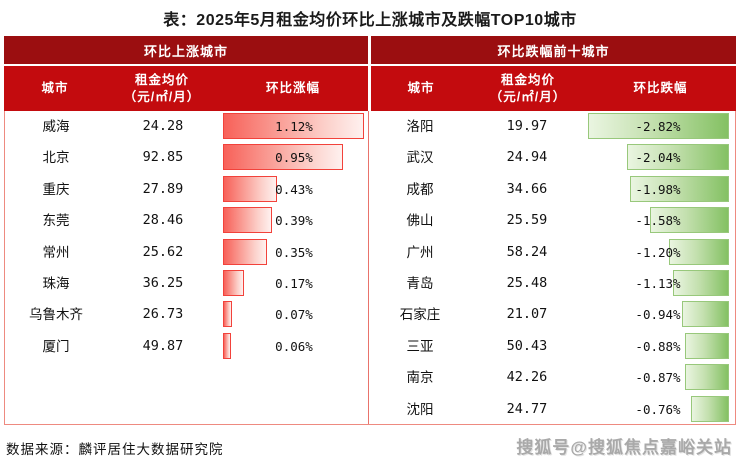 The width and height of the screenshot is (740, 458). I want to click on col-header-rent-right: 租金均价 （元/㎡/月）, so click(528, 89).